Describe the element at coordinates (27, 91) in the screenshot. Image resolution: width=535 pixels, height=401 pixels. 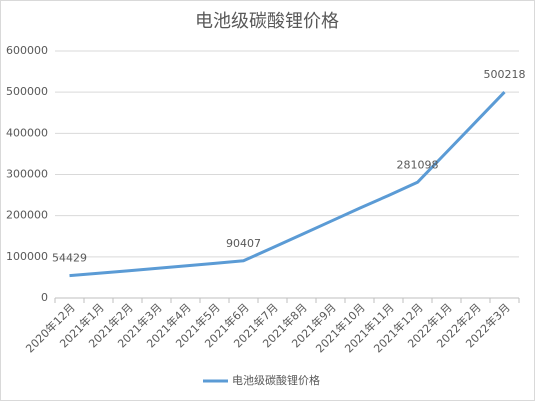
I see `y-tick-label: 500000` at that location.